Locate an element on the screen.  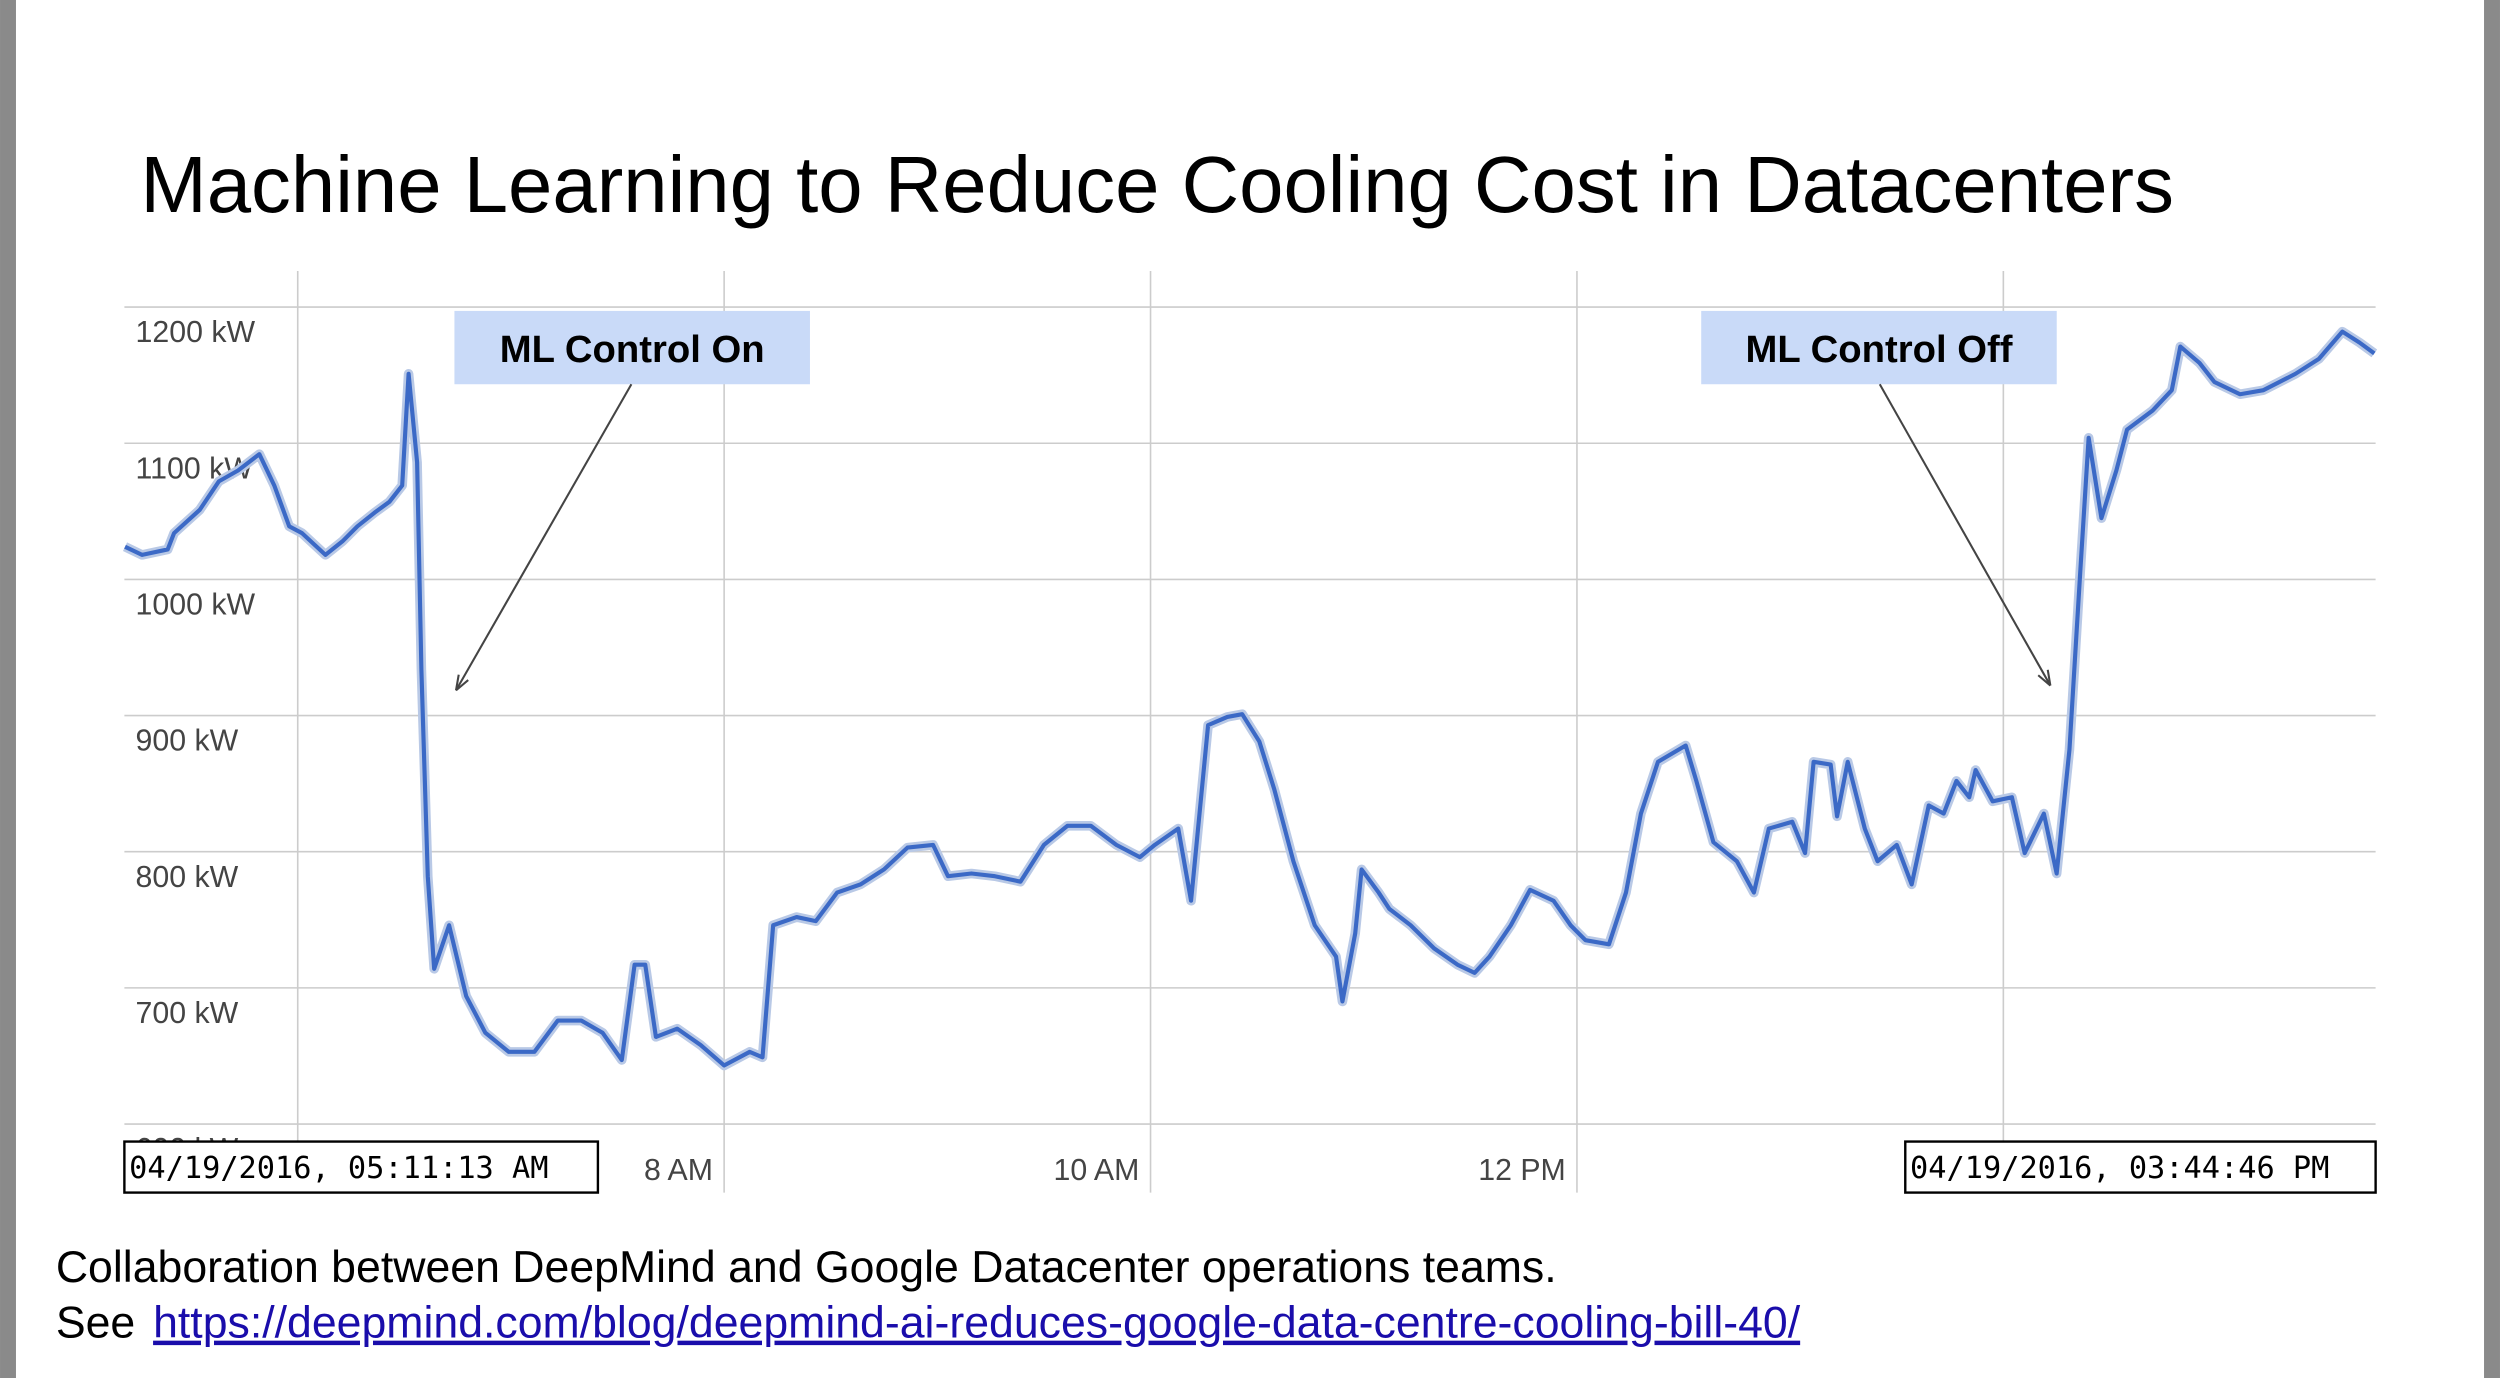
y-tick-label: 1200 kW is located at coordinates (196, 332).